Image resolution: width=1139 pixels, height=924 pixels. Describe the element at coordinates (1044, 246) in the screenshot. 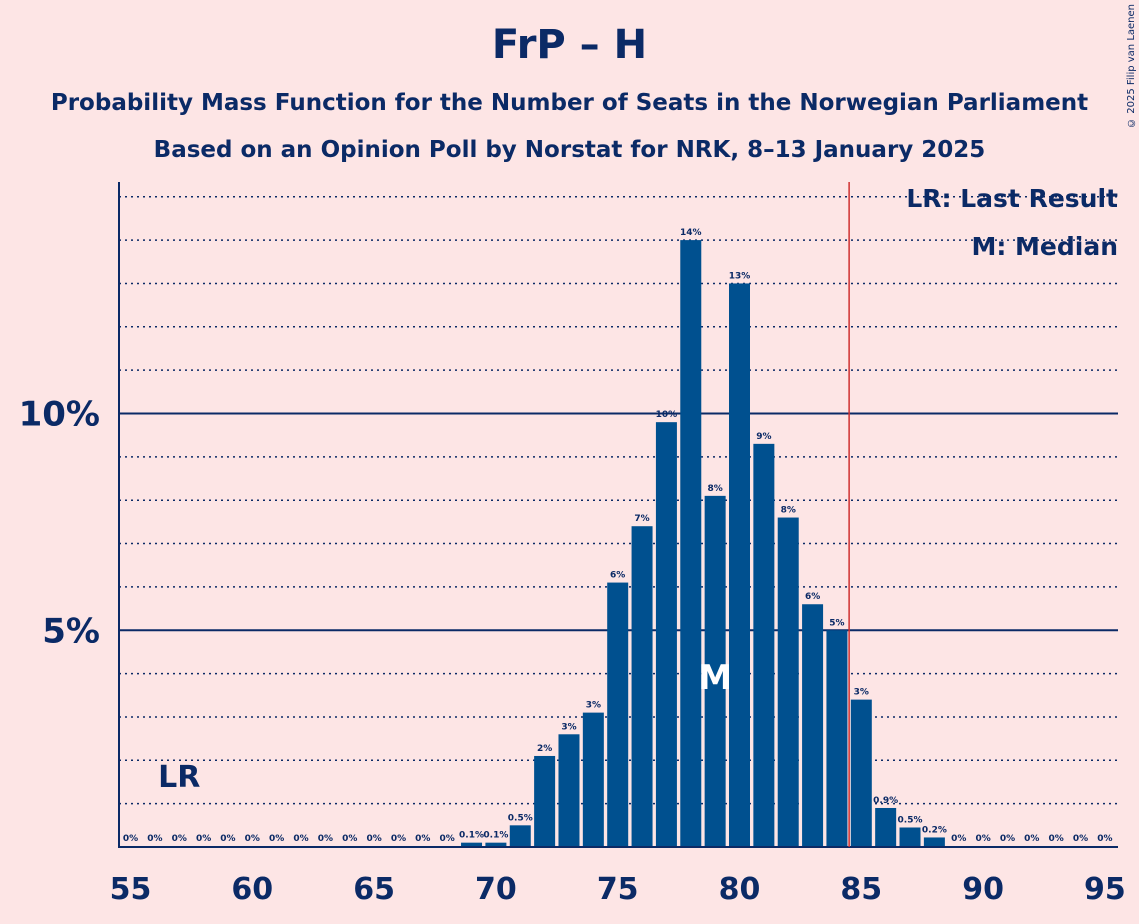

I see `legend-median: M: Median` at that location.